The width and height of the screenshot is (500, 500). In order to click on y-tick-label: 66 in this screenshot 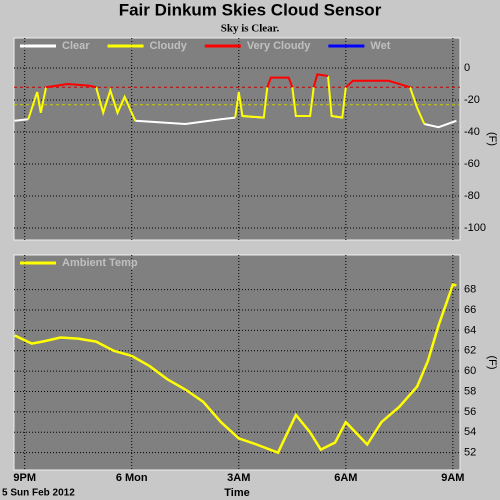, I will do `click(470, 310)`.